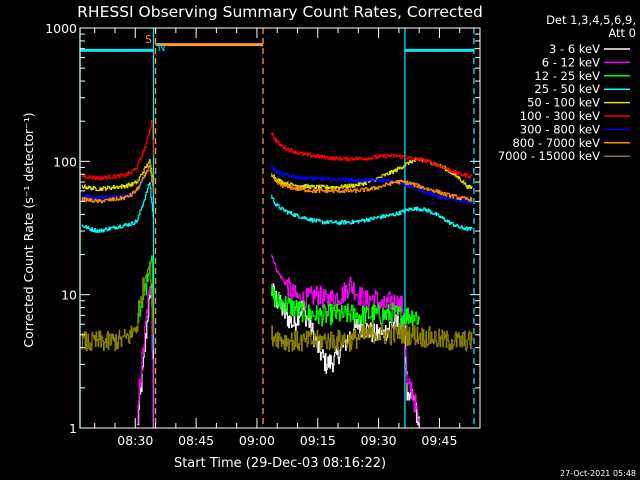  What do you see at coordinates (549, 156) in the screenshot?
I see `legend-label-8: 7000 - 15000 keV` at bounding box center [549, 156].